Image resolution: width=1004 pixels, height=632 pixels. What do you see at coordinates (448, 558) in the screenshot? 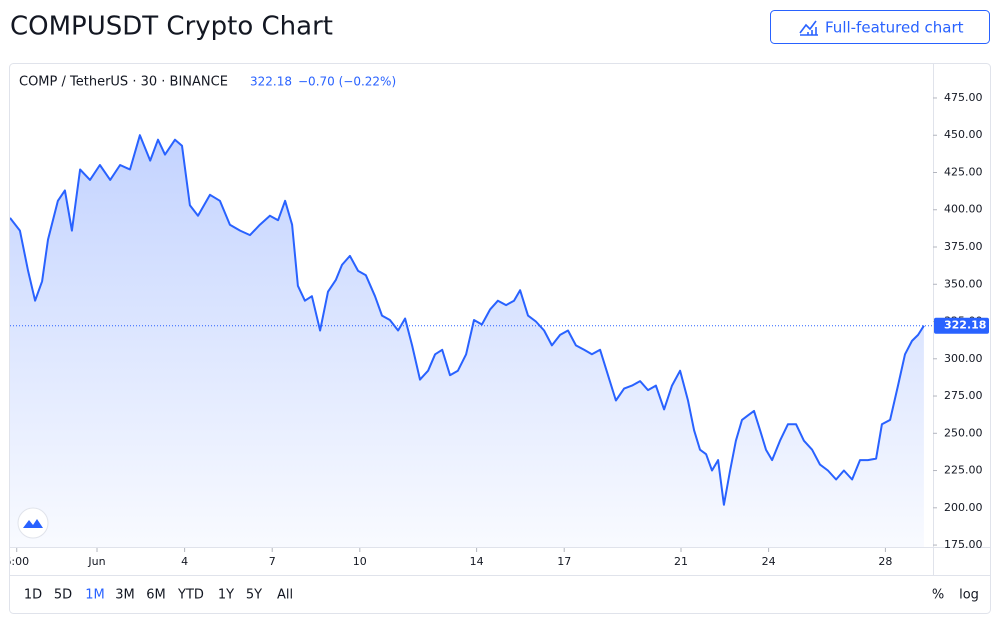
I see `time-axis: 6:00 Jun 4 7 10 14 17 21 24 28` at bounding box center [448, 558].